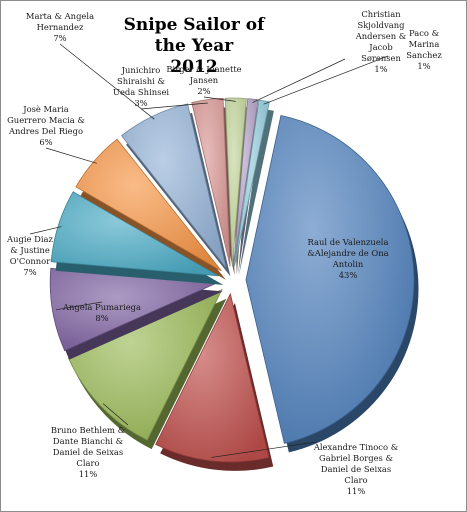 The image size is (467, 512). Describe the element at coordinates (88, 430) in the screenshot. I see `data-label-text: Bruno Bethlem &` at that location.